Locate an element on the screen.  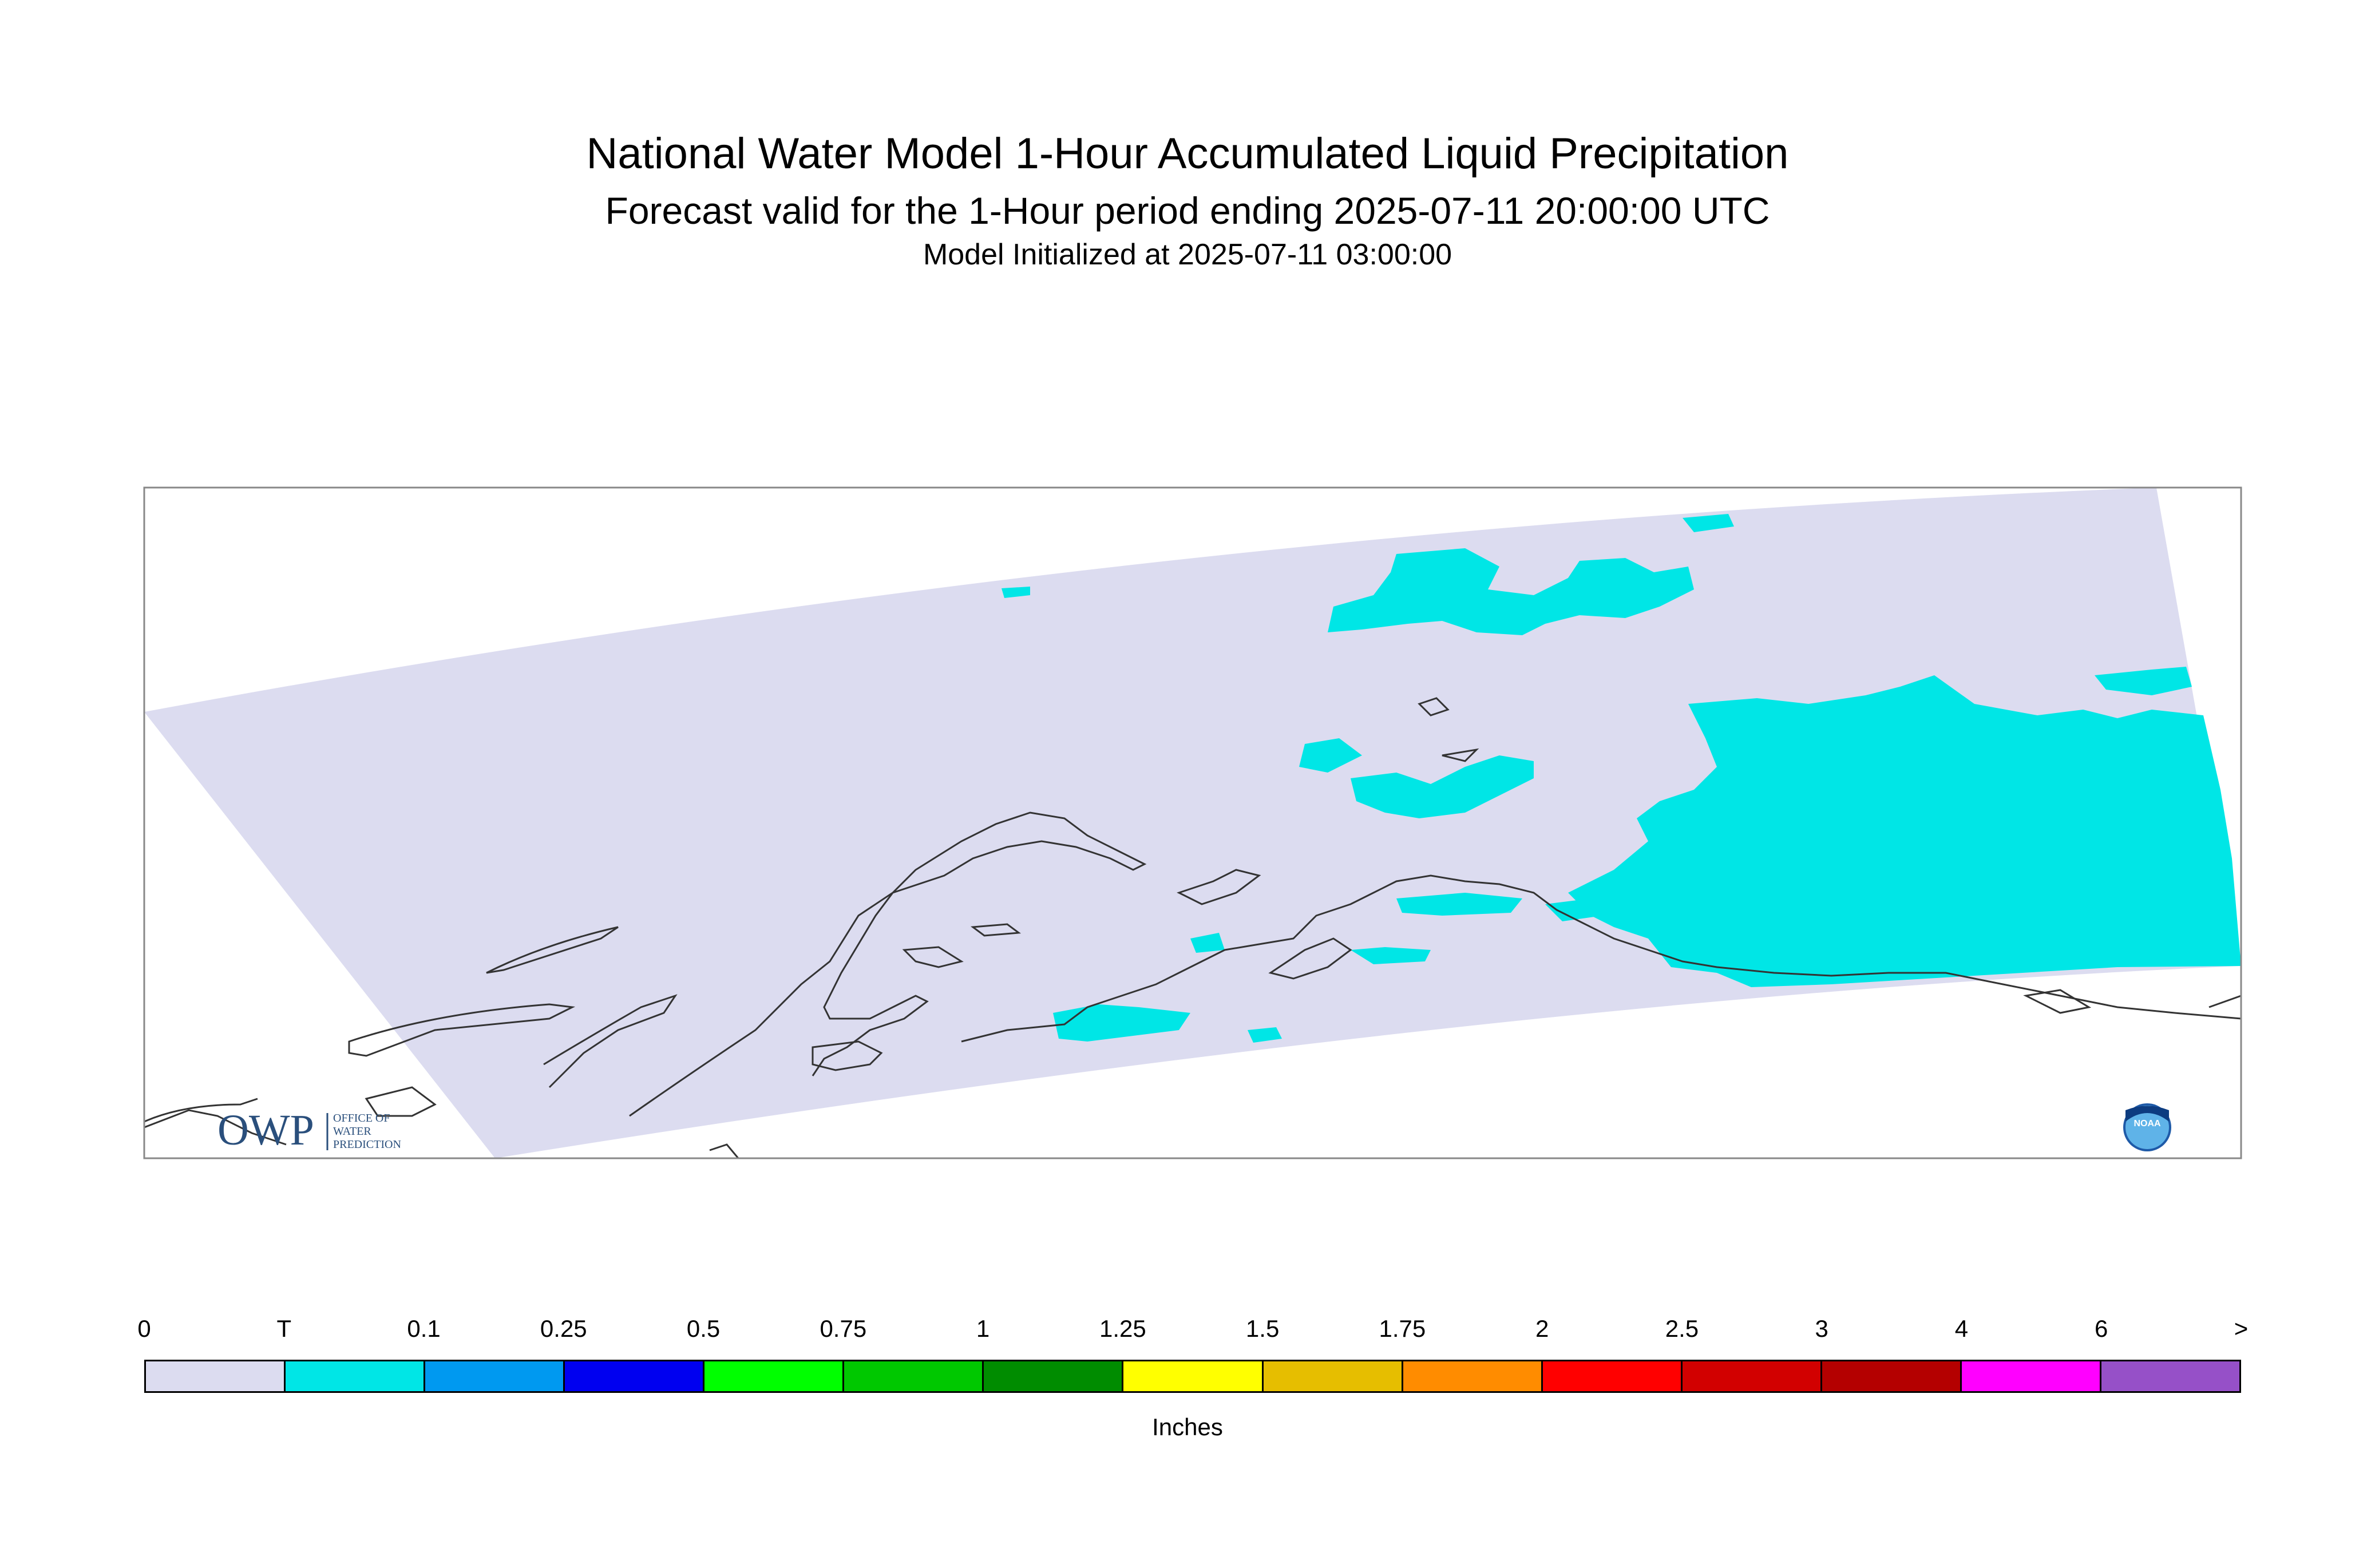
owp-logo-line1: OFFICE OF is located at coordinates (362, 1118).